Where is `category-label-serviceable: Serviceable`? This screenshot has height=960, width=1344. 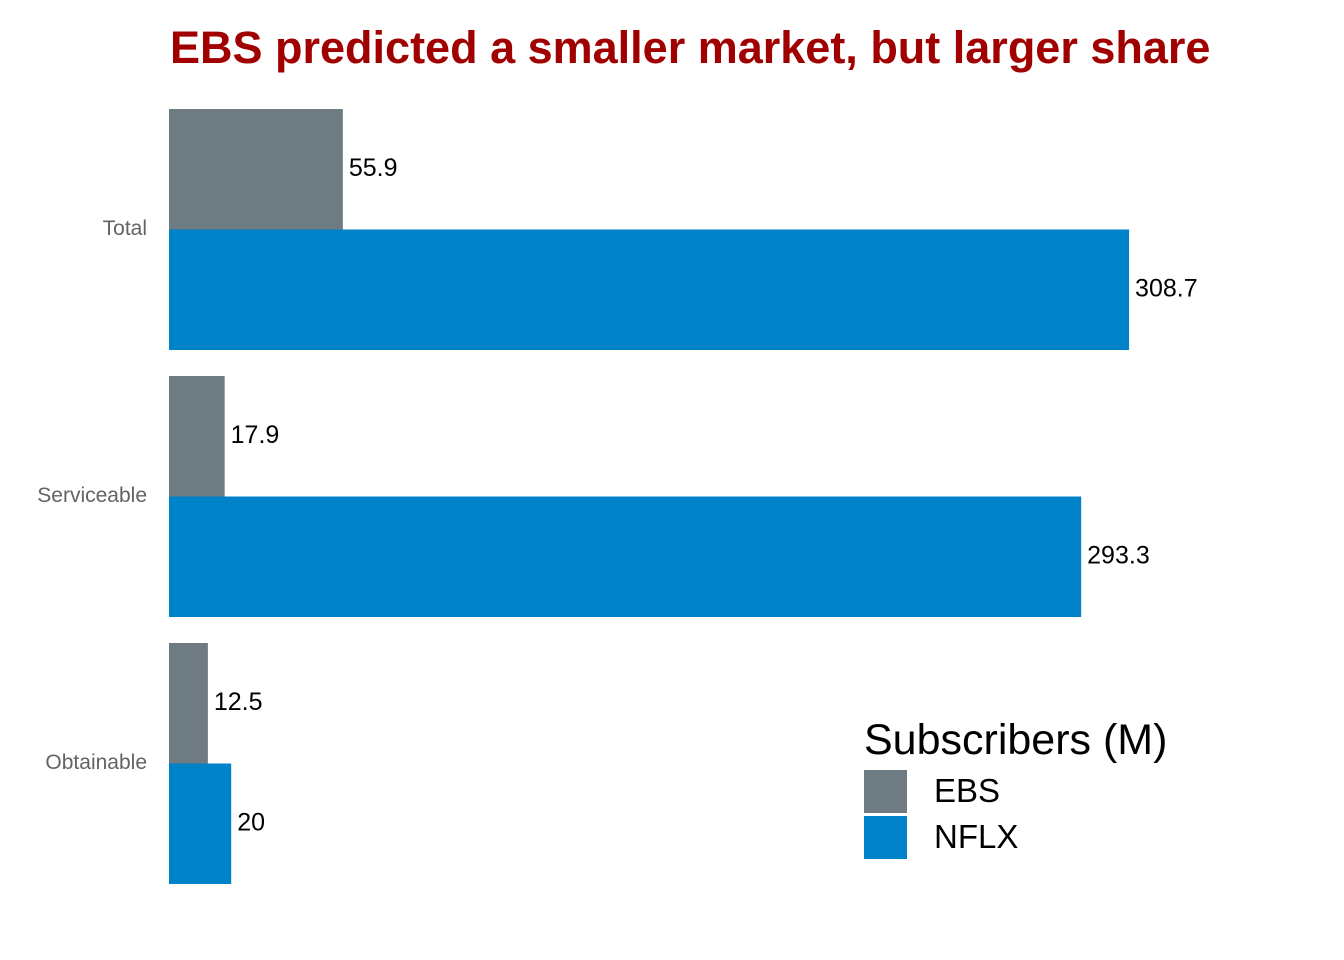
category-label-serviceable: Serviceable is located at coordinates (92, 495).